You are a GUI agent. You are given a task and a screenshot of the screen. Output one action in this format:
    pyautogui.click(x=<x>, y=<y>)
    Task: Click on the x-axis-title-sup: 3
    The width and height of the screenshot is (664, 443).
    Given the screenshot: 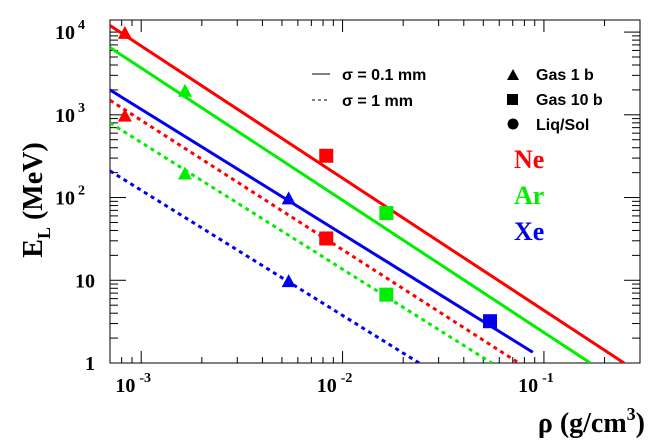 What is the action you would take?
    pyautogui.click(x=631, y=414)
    